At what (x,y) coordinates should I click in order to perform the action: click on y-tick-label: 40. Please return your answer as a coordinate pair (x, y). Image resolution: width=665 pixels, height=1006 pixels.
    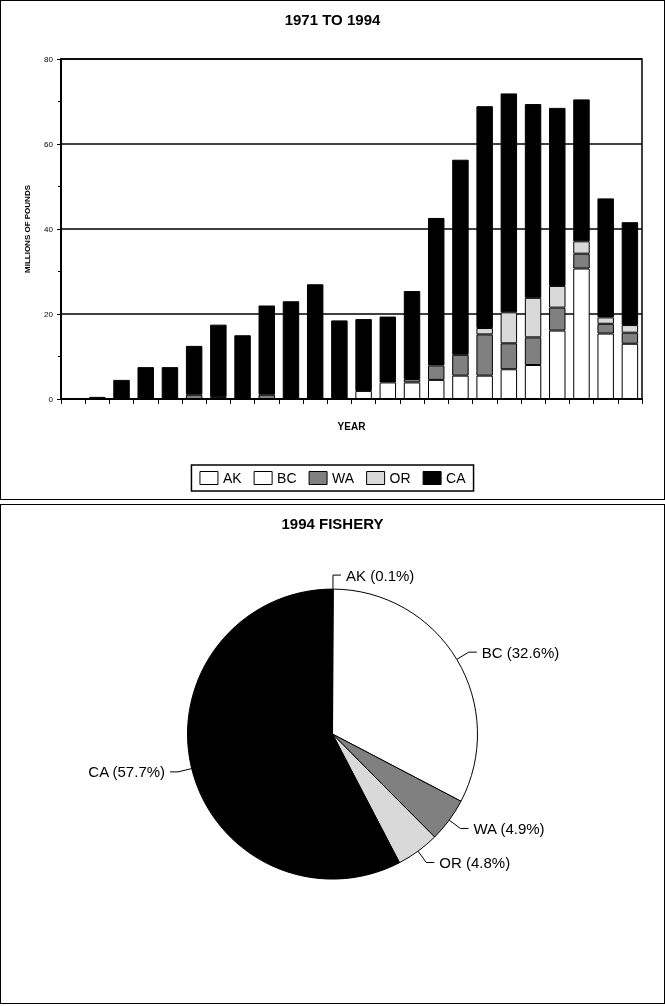
    Looking at the image, I should click on (49, 229).